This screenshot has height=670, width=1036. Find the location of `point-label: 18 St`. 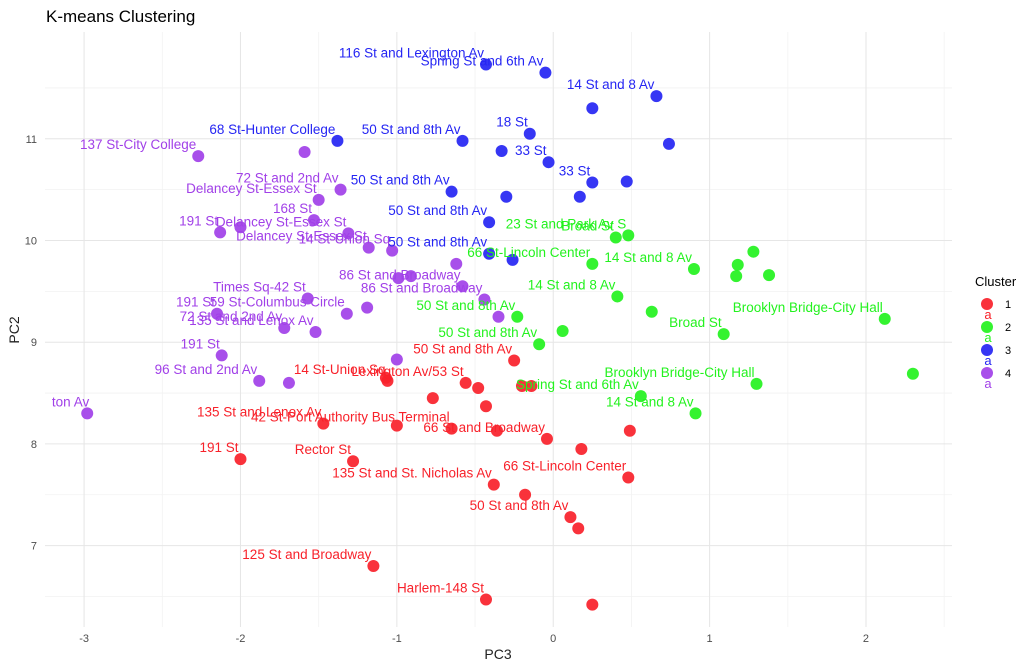

point-label: 18 St is located at coordinates (512, 122).